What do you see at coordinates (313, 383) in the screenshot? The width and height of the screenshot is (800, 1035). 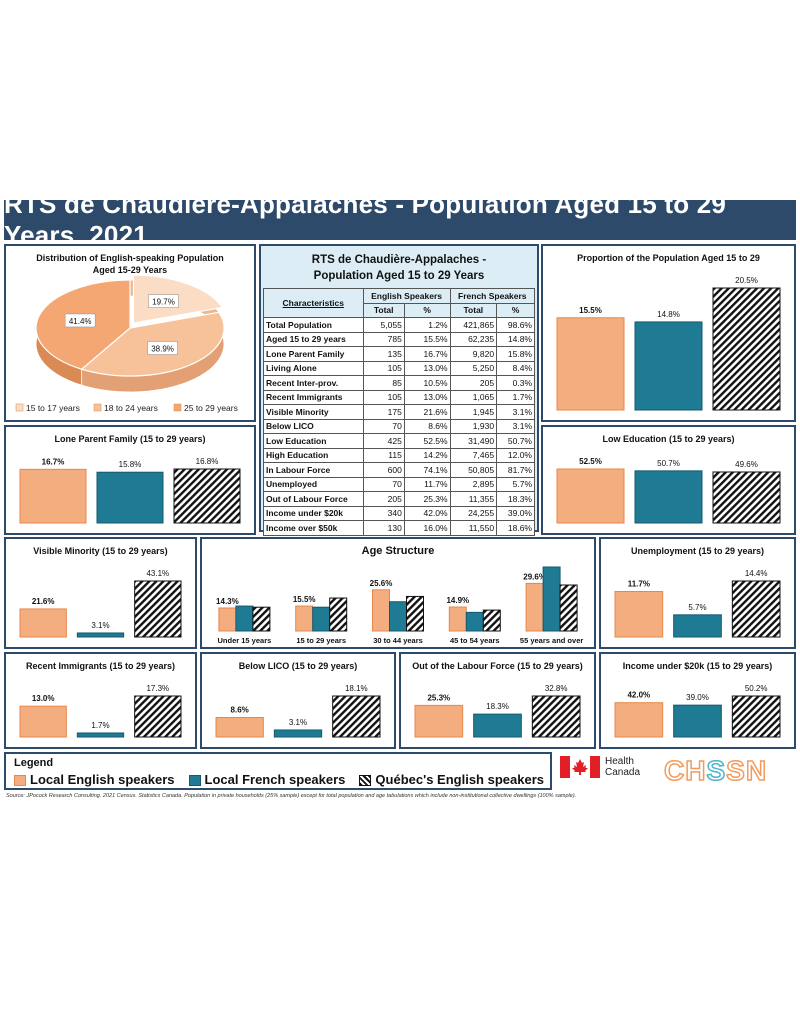 I see `row-label: Recent Inter-prov.` at bounding box center [313, 383].